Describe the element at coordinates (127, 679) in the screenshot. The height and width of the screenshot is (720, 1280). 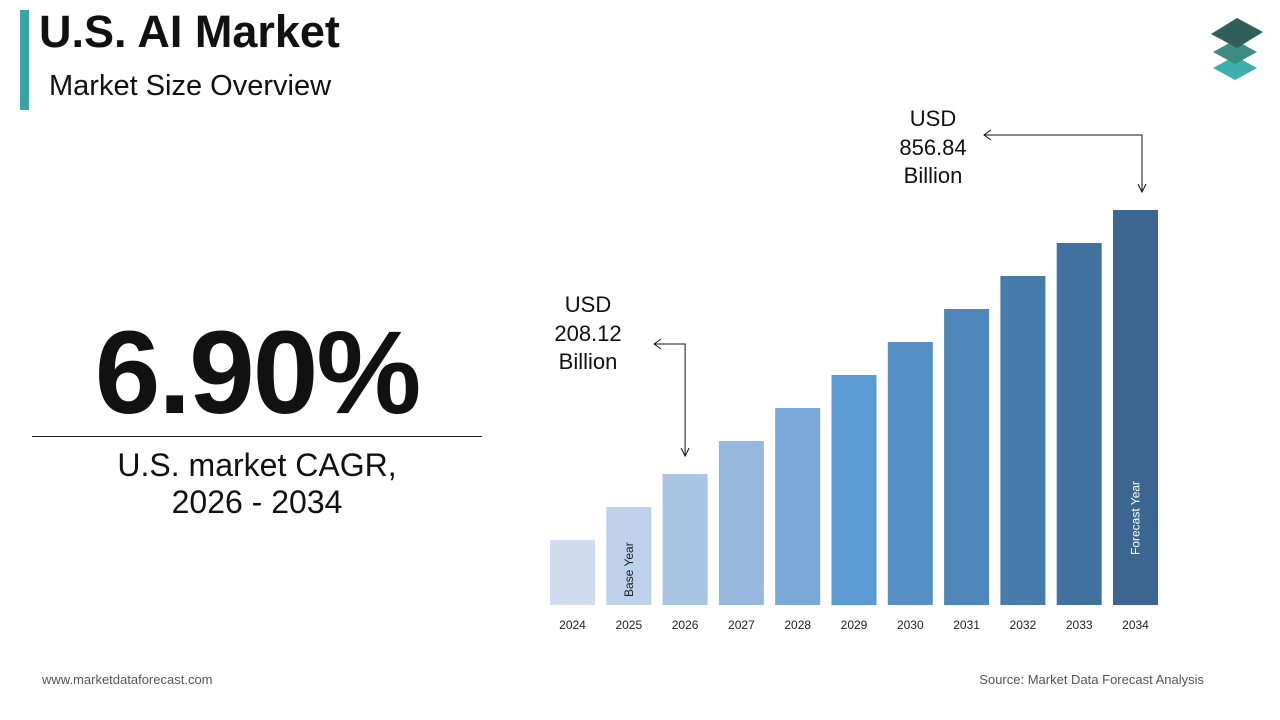
I see `website-link: www.marketdataforecast.com` at that location.